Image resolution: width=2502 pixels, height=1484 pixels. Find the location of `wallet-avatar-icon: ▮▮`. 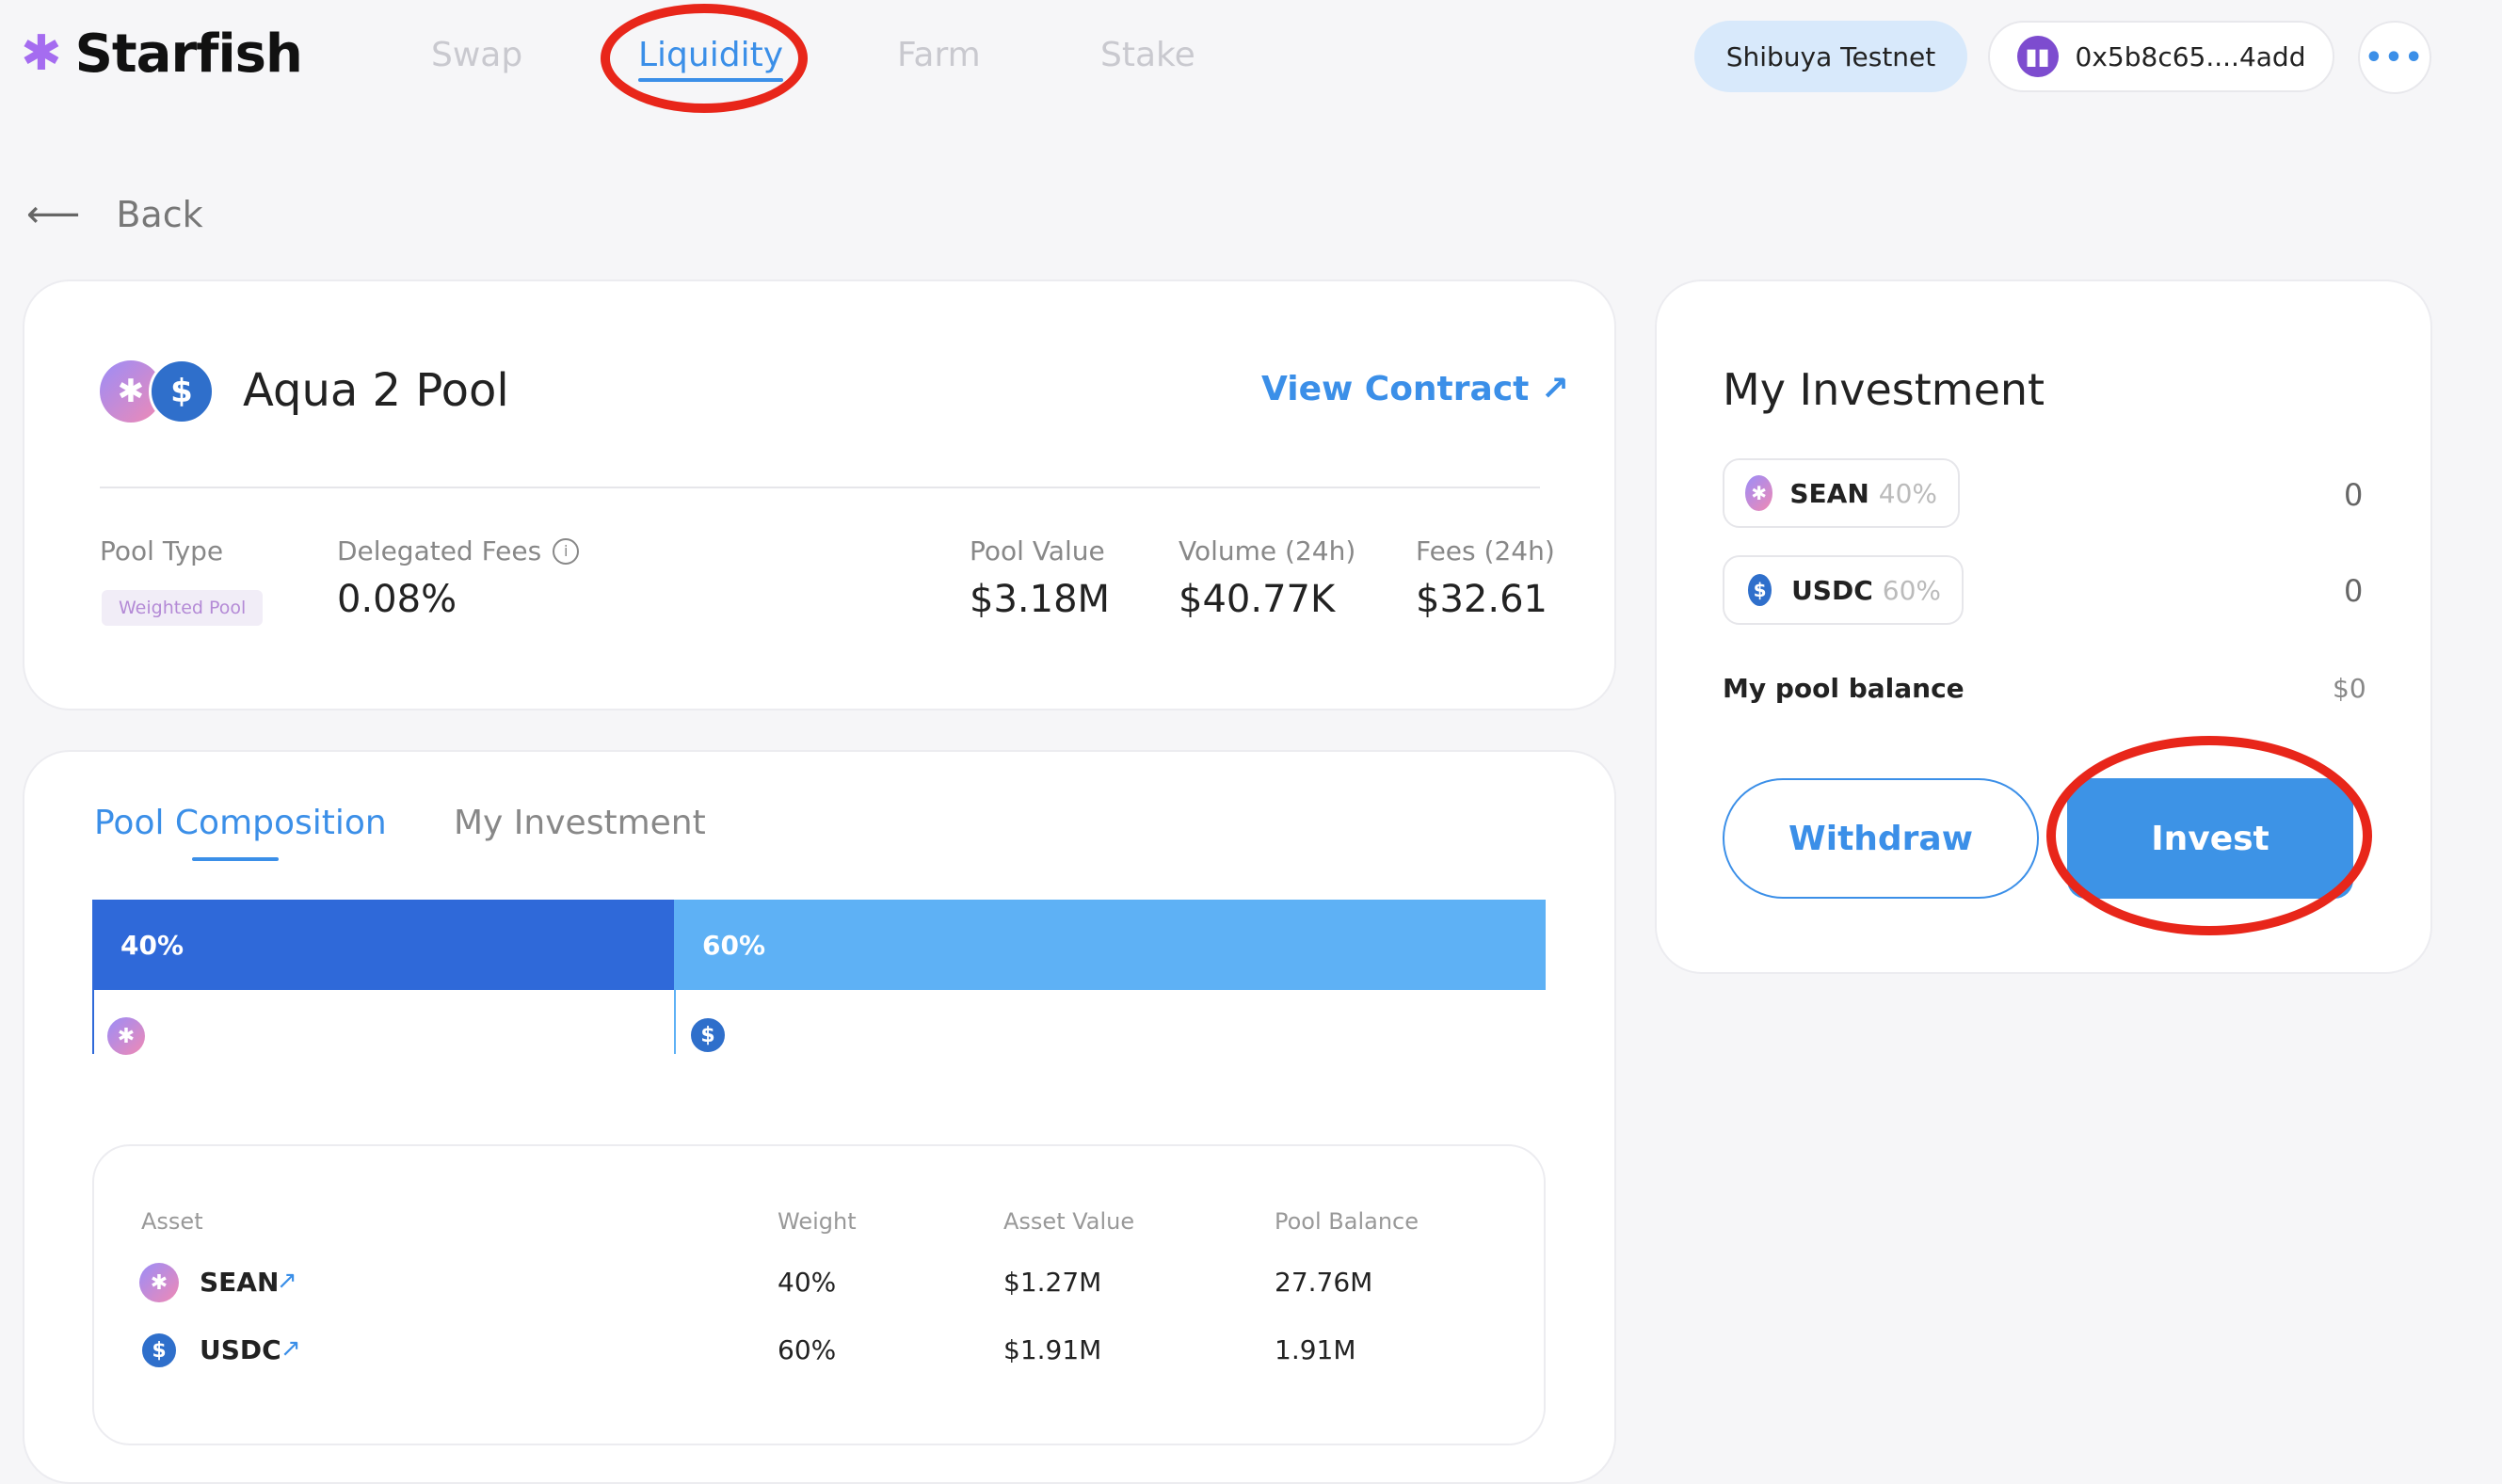

wallet-avatar-icon: ▮▮ is located at coordinates (2037, 56).